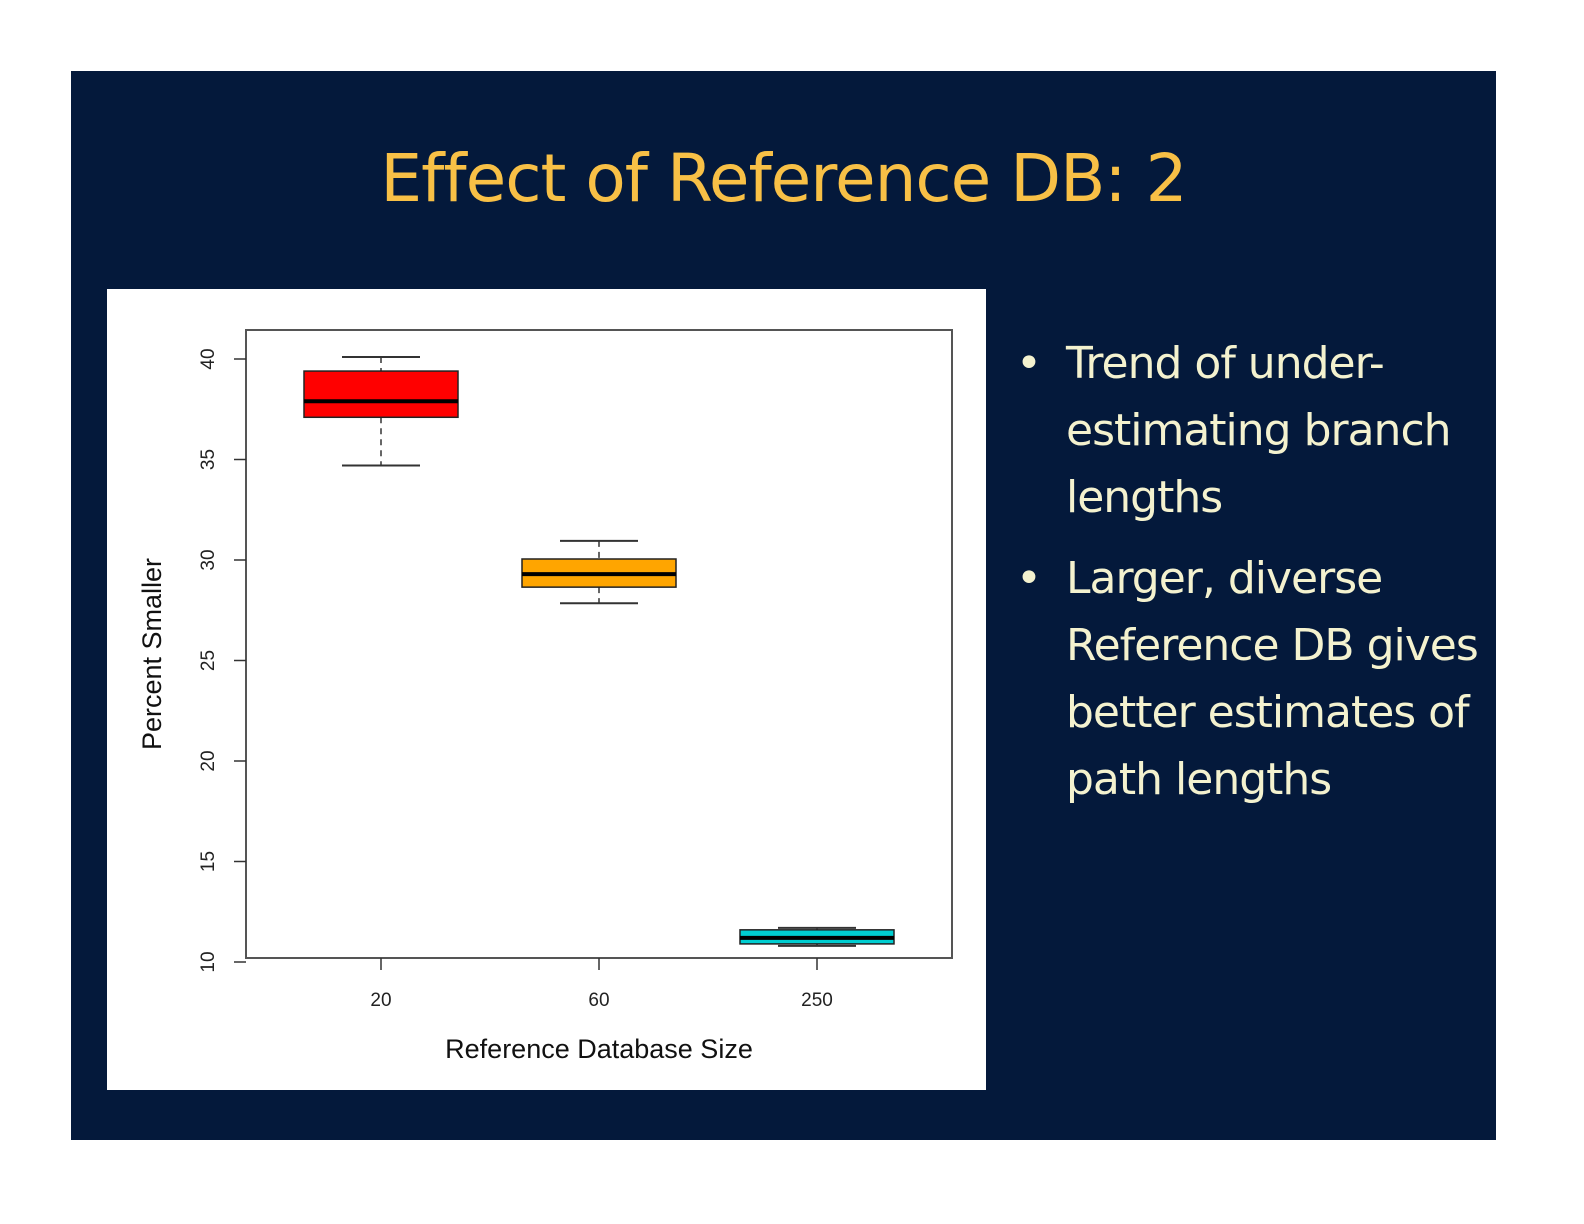 The image size is (1584, 1224). Describe the element at coordinates (152, 654) in the screenshot. I see `y-axis-label: Percent Smaller` at that location.